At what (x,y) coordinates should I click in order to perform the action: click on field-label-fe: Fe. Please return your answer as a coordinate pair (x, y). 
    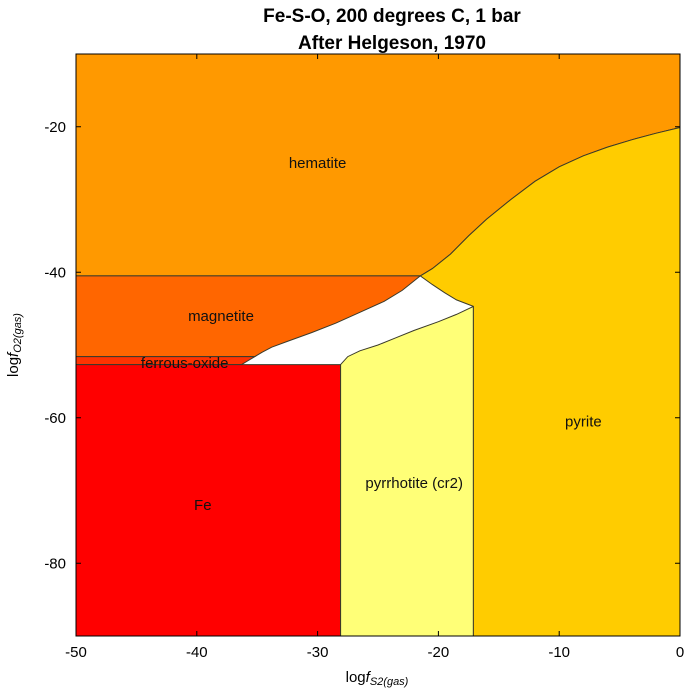
    Looking at the image, I should click on (203, 505).